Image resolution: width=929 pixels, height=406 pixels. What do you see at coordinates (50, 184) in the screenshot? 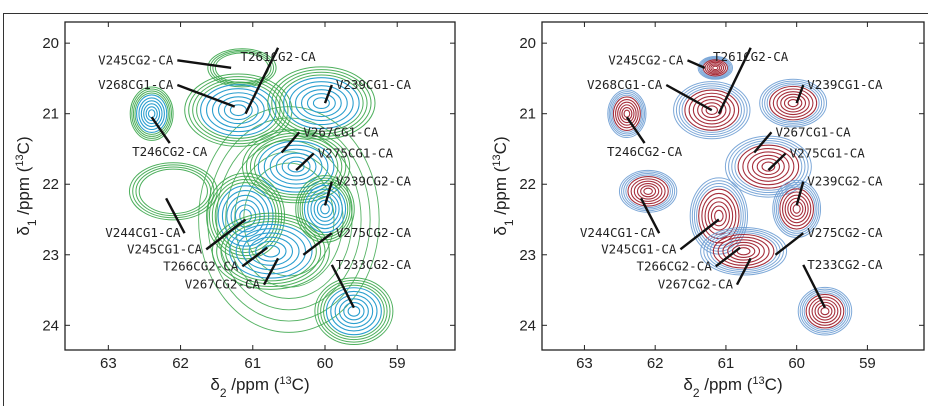
I see `y-tick-label: 22` at bounding box center [50, 184].